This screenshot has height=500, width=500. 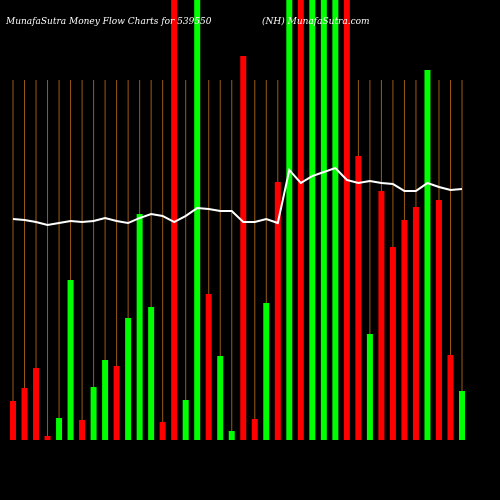 What do you see at coordinates (108, 22) in the screenshot?
I see `chart-title: MunafaSutra Money Flow Charts for 539550` at bounding box center [108, 22].